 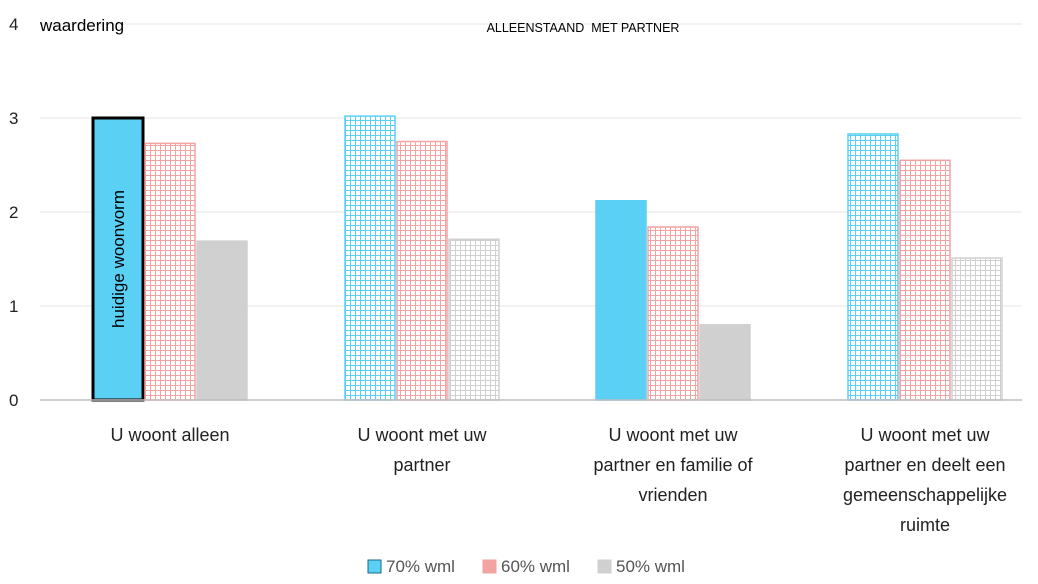 I want to click on y-tick-label: 1, so click(x=13, y=306).